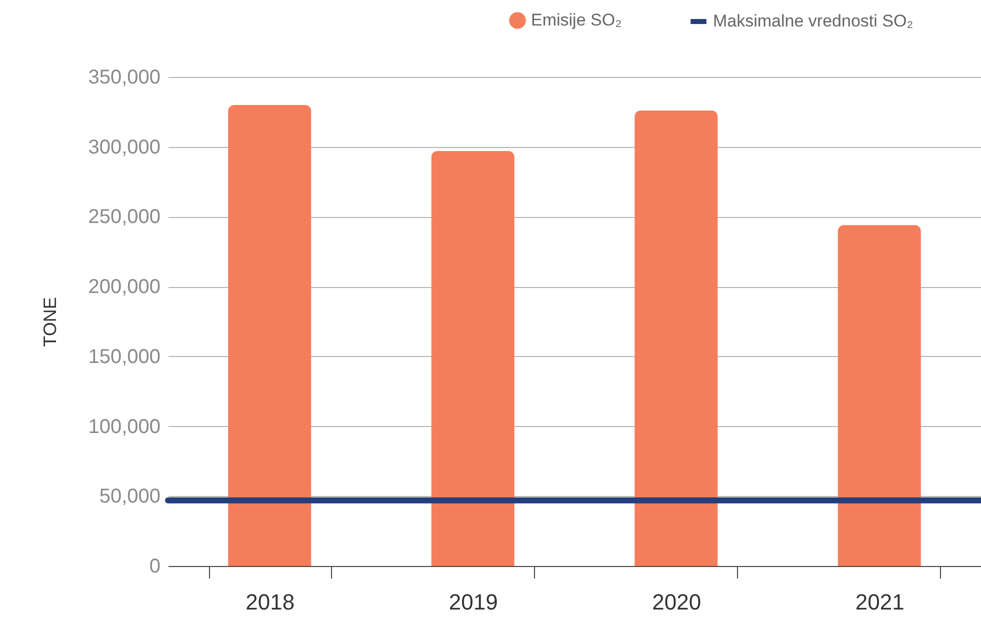  Describe the element at coordinates (50, 322) in the screenshot. I see `y-axis-title: TONE` at that location.